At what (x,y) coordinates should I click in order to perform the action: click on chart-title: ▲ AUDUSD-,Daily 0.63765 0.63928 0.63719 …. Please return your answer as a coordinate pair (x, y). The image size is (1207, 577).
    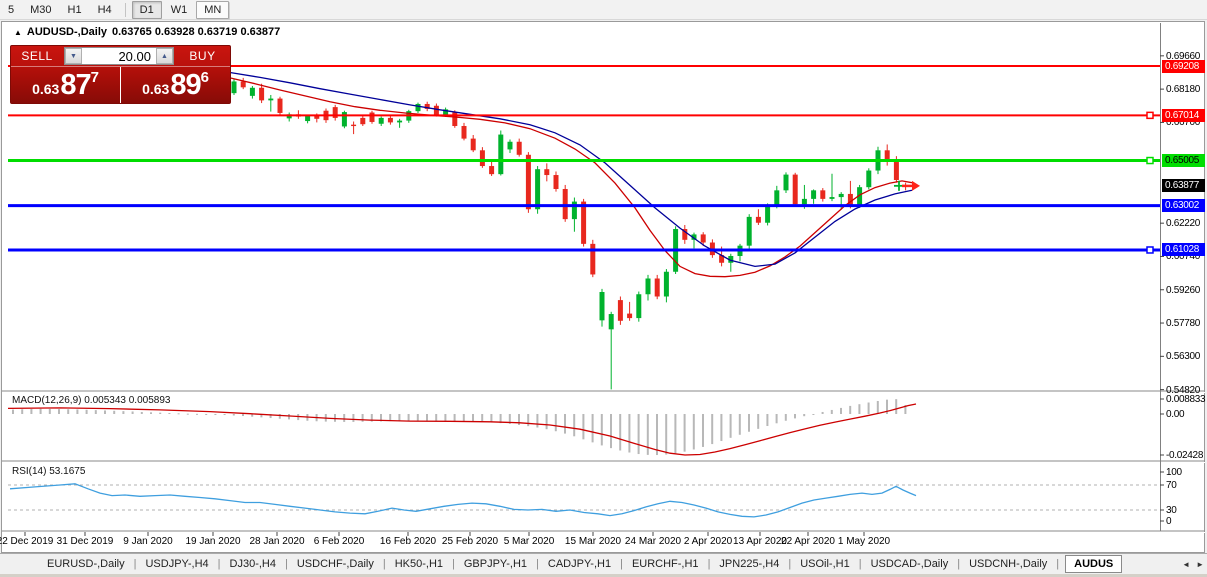
    Looking at the image, I should click on (147, 32).